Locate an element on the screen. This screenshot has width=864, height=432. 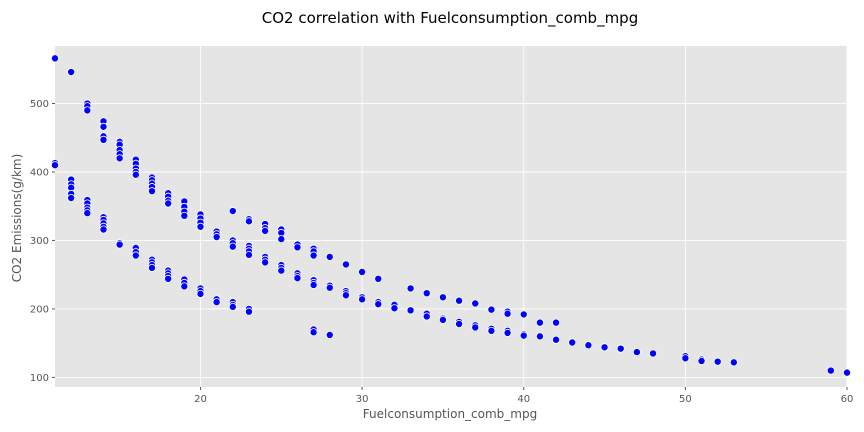
x-axis-ticks: 20 30 40 50 60 is located at coordinates (523, 396).